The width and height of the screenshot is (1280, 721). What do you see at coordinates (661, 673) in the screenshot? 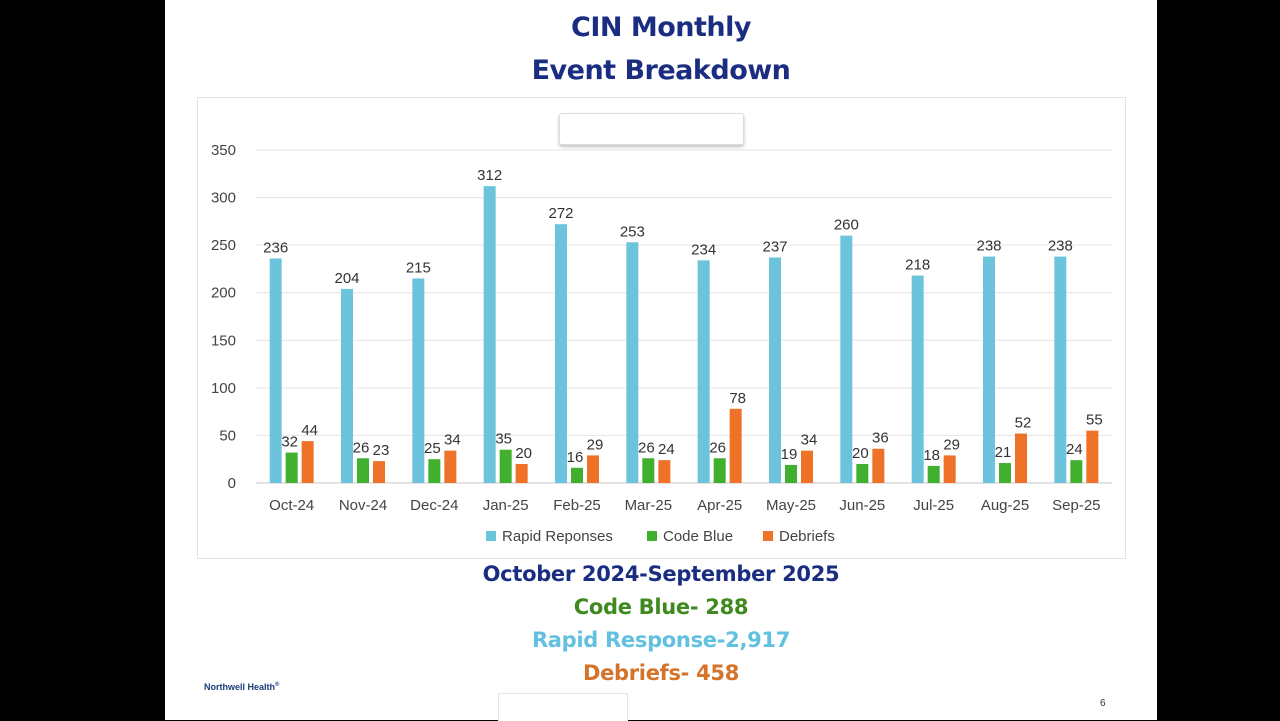
I see `summary-debriefs: Debriefs- 458` at bounding box center [661, 673].